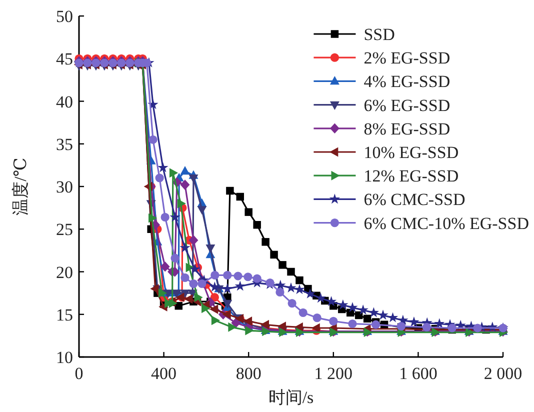 The image size is (534, 412). I want to click on legend-label: SSD, so click(379, 34).